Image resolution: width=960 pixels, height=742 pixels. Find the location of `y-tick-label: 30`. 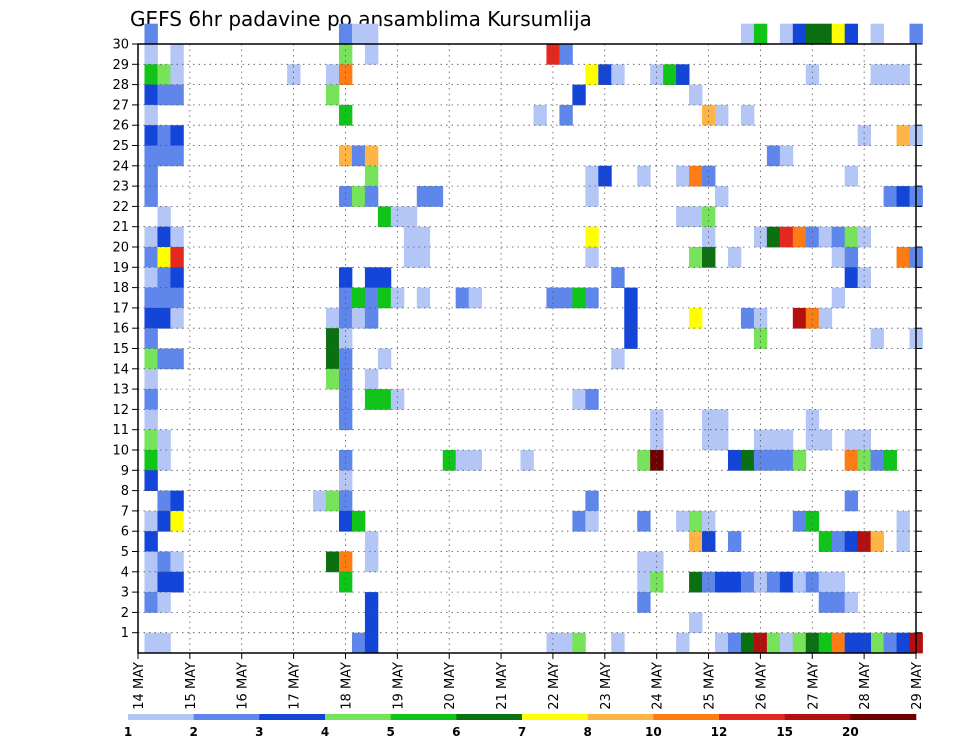

y-tick-label: 30 is located at coordinates (120, 45).